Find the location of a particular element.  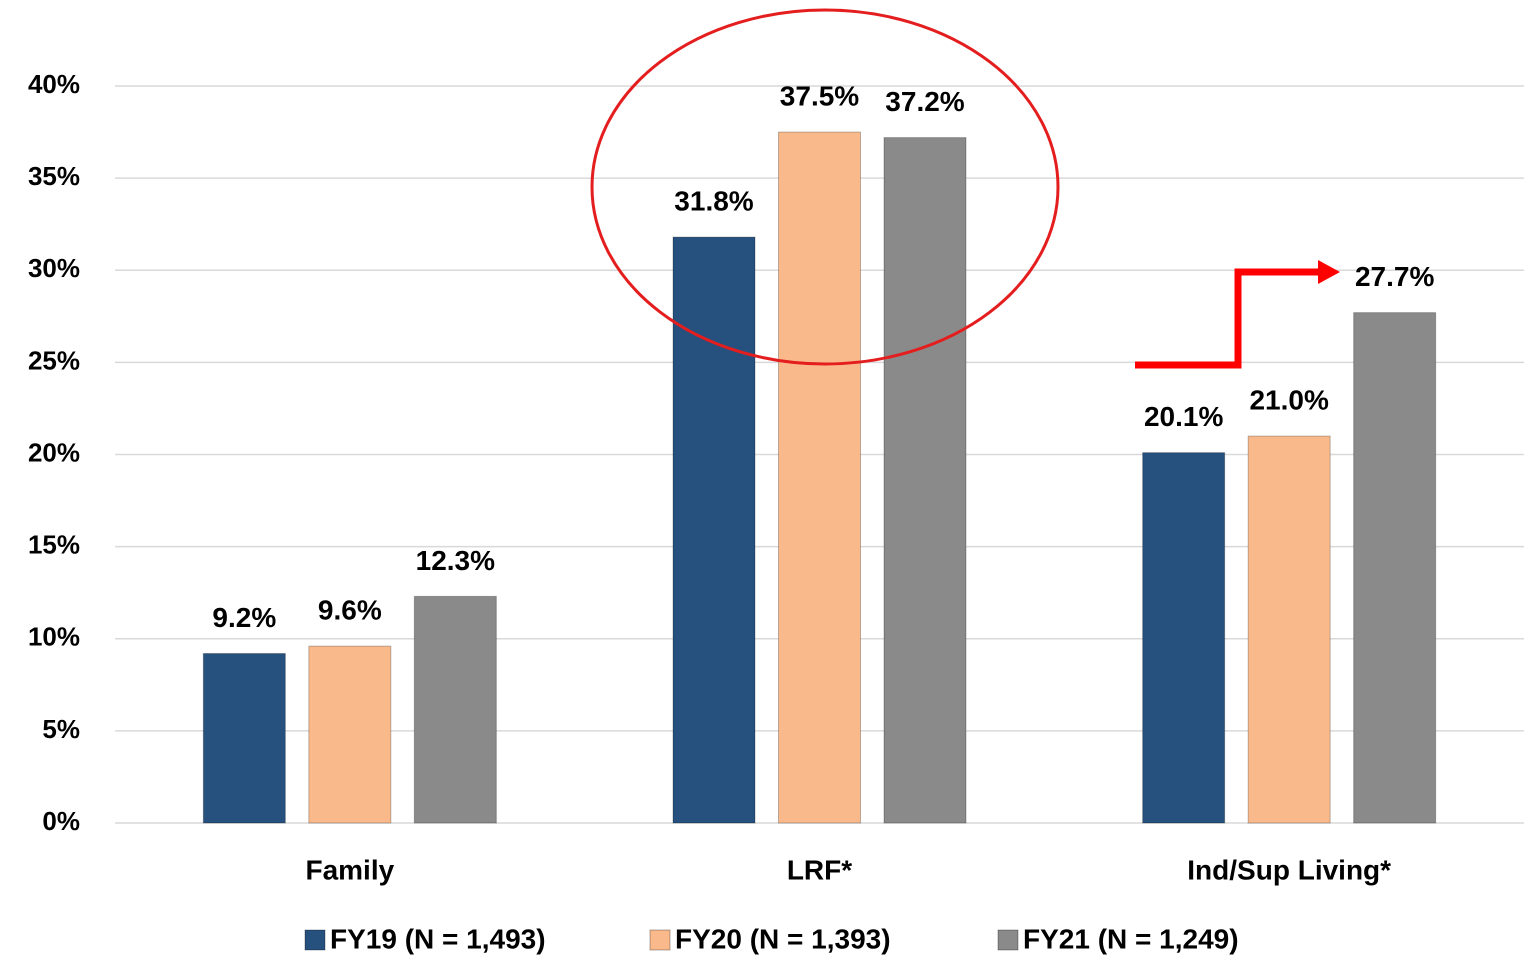

legend-label: FY20 (N = 1,393) is located at coordinates (783, 938).